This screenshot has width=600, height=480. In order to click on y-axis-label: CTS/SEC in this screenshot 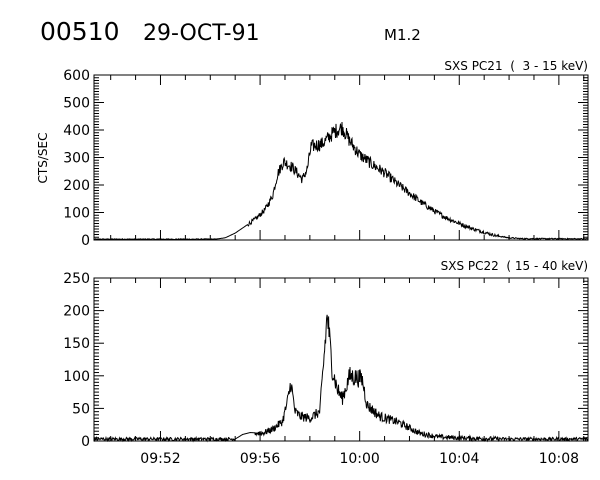, I will do `click(43, 158)`.